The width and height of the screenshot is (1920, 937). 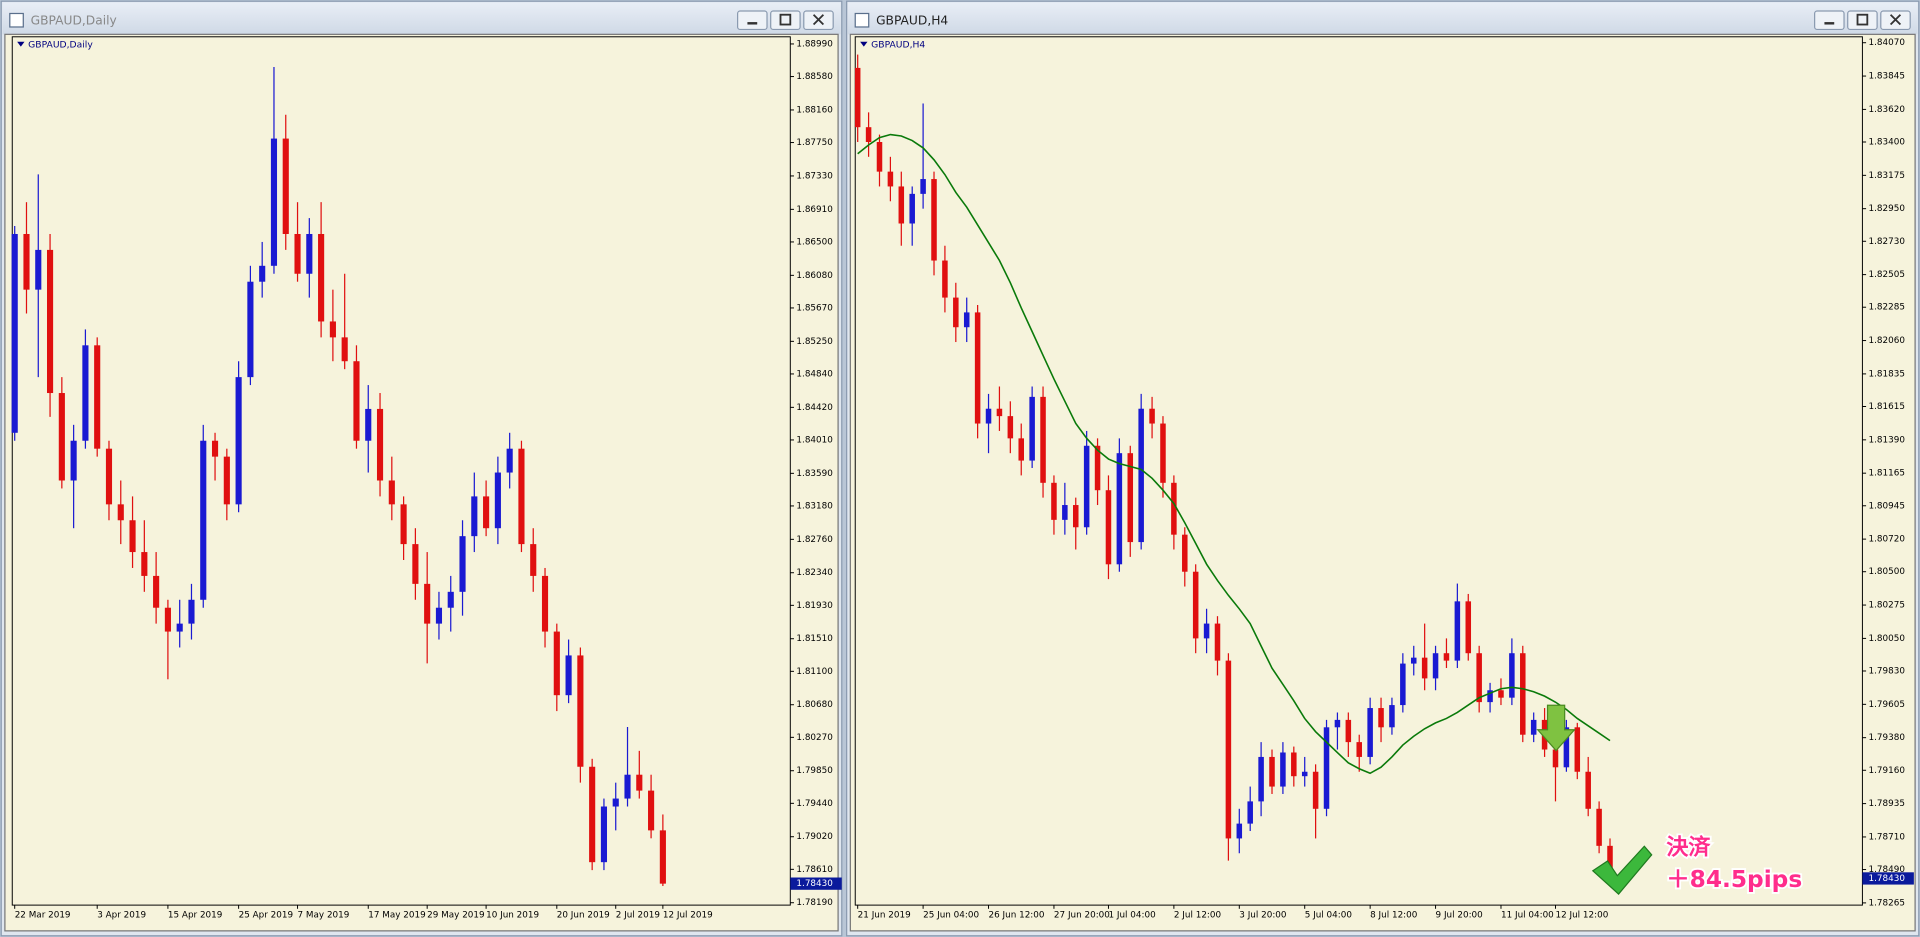 I want to click on window-title: GBPAUD,H4, so click(x=912, y=20).